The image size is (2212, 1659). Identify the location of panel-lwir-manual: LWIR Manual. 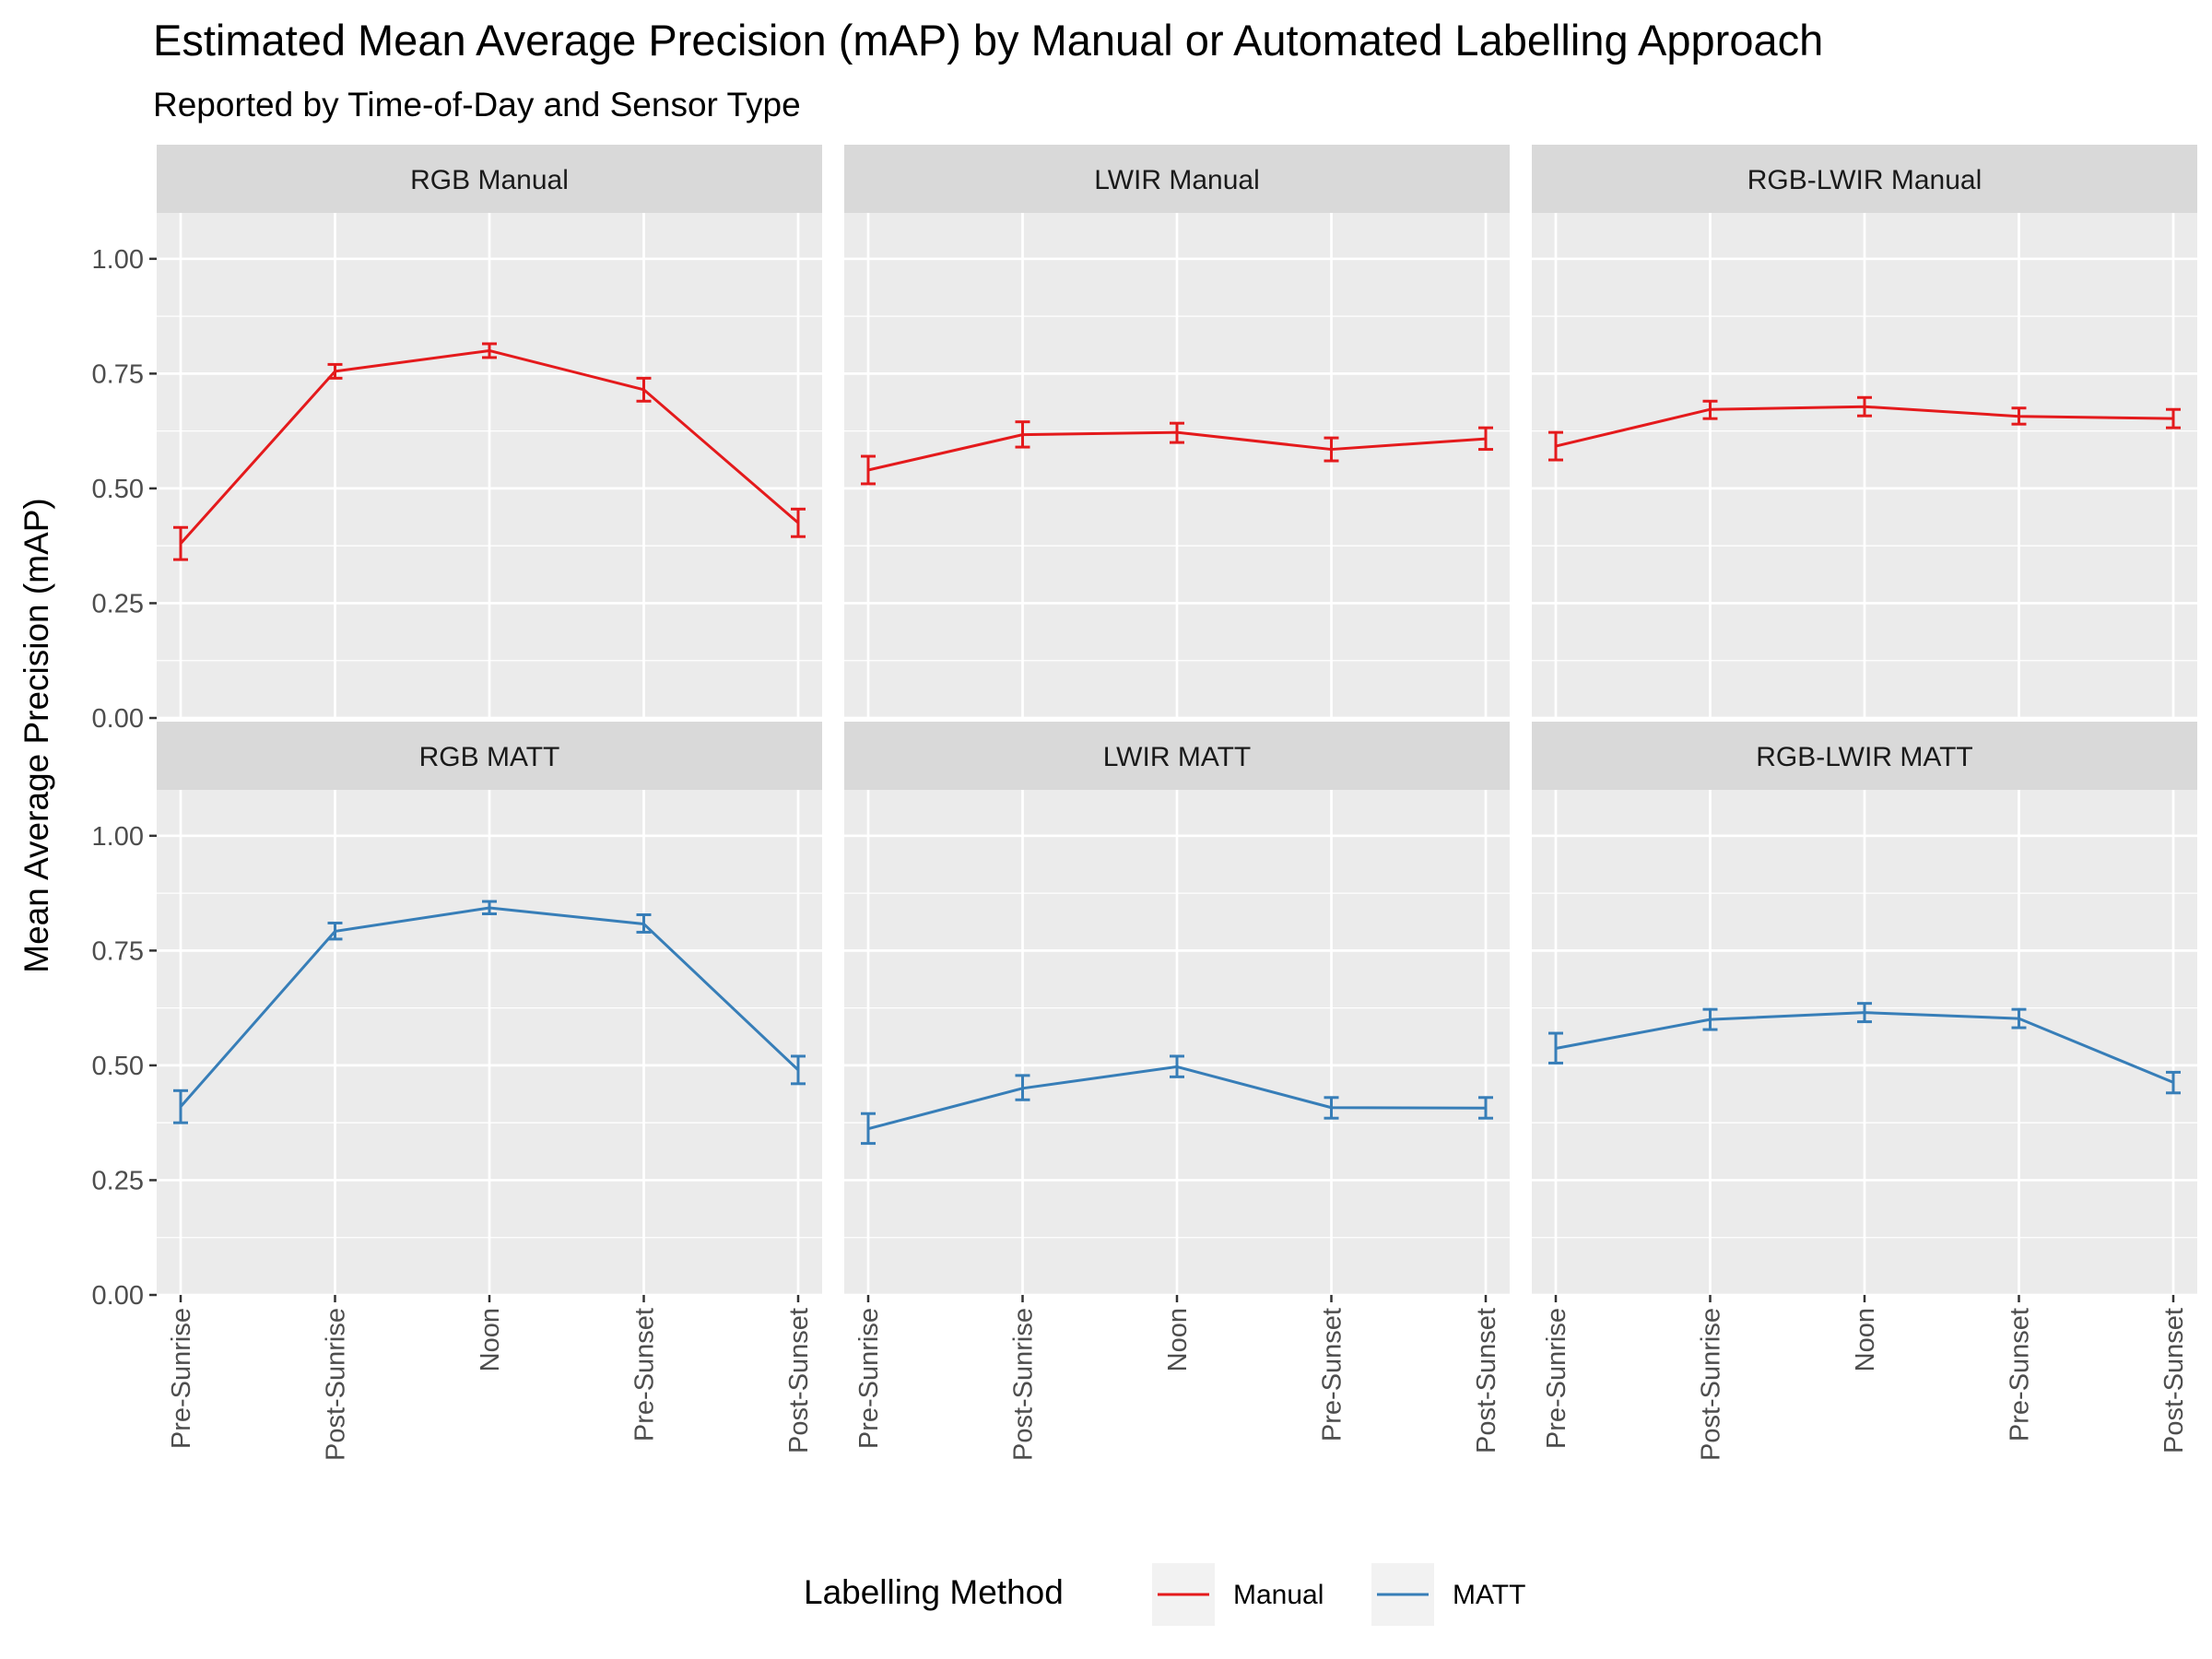
(1177, 432).